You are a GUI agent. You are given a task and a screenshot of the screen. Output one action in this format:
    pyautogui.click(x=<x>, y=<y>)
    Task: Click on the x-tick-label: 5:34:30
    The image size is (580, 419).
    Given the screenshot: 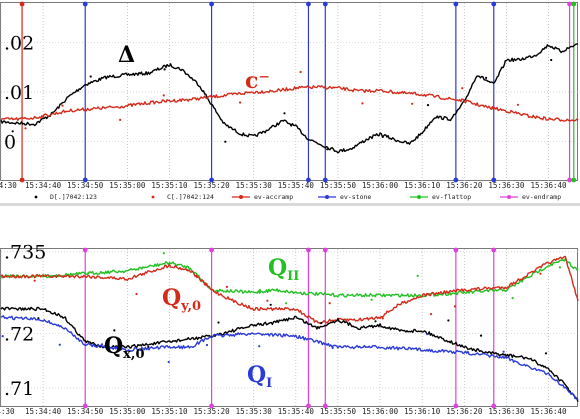 What is the action you would take?
    pyautogui.click(x=8, y=185)
    